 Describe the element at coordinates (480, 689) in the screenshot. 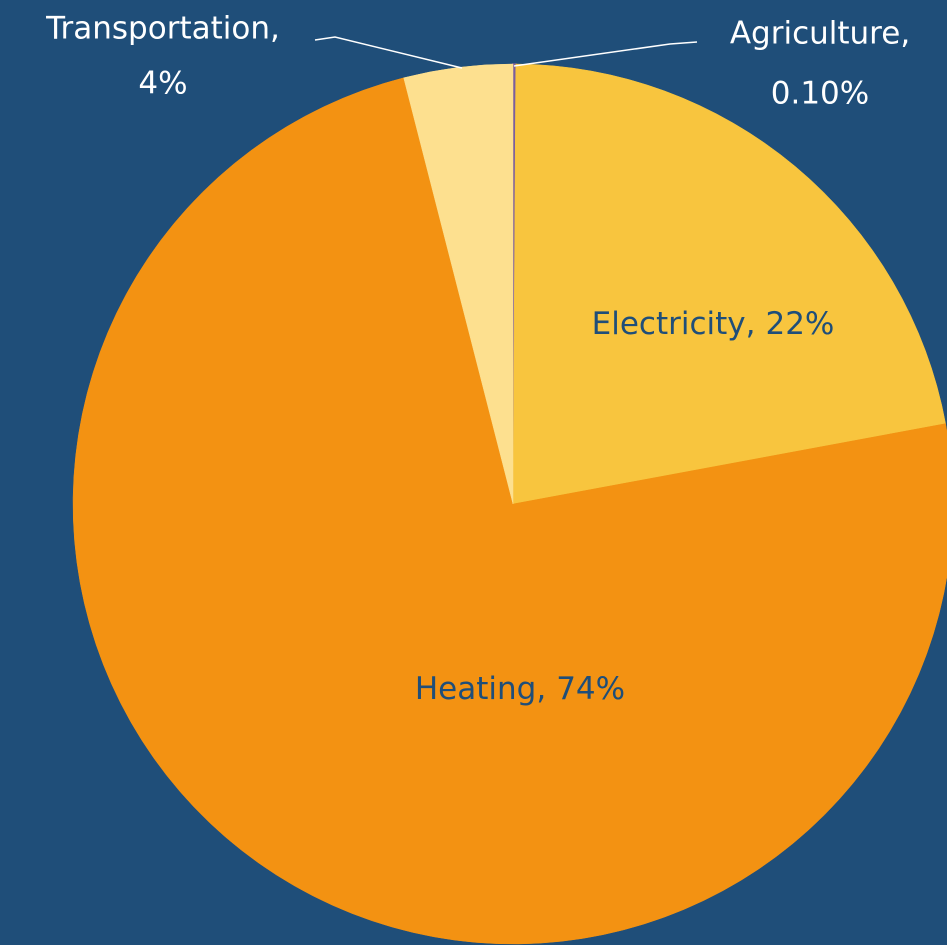

I see `category-label: Heating,` at that location.